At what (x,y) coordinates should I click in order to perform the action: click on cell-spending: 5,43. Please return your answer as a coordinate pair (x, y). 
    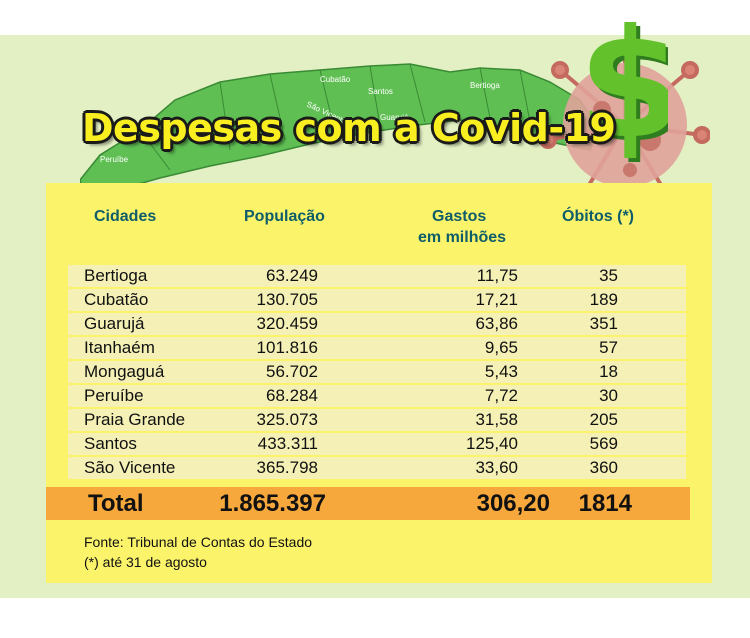
    Looking at the image, I should click on (501, 371).